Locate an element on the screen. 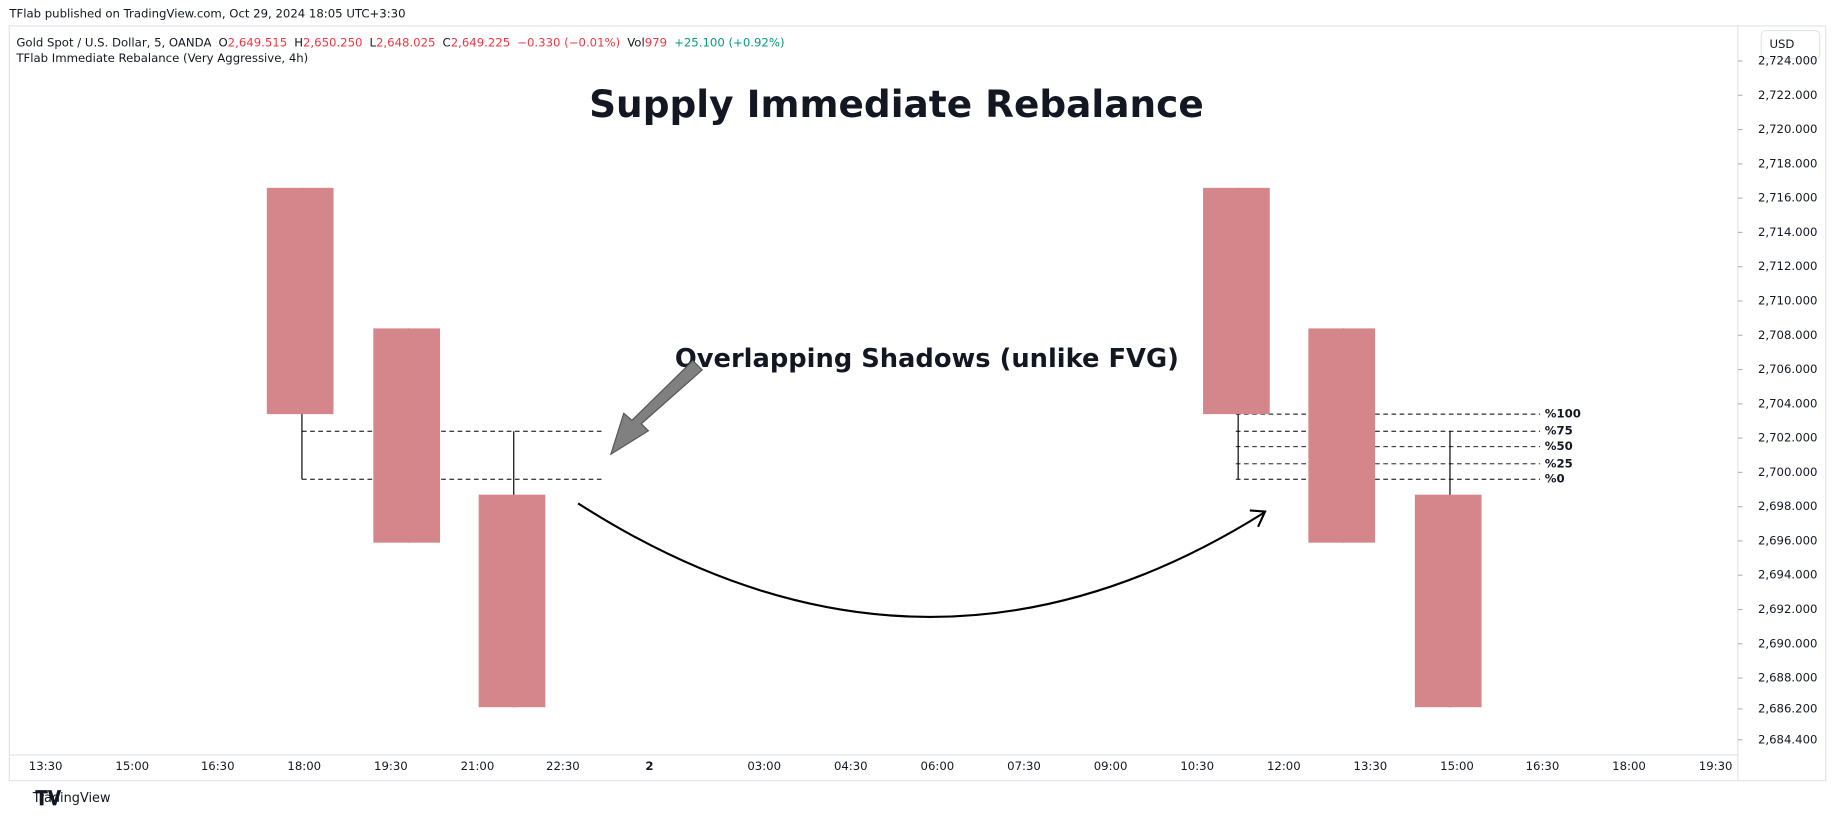 Image resolution: width=1835 pixels, height=816 pixels. y-tick-label: 2,714.000 is located at coordinates (1787, 232).